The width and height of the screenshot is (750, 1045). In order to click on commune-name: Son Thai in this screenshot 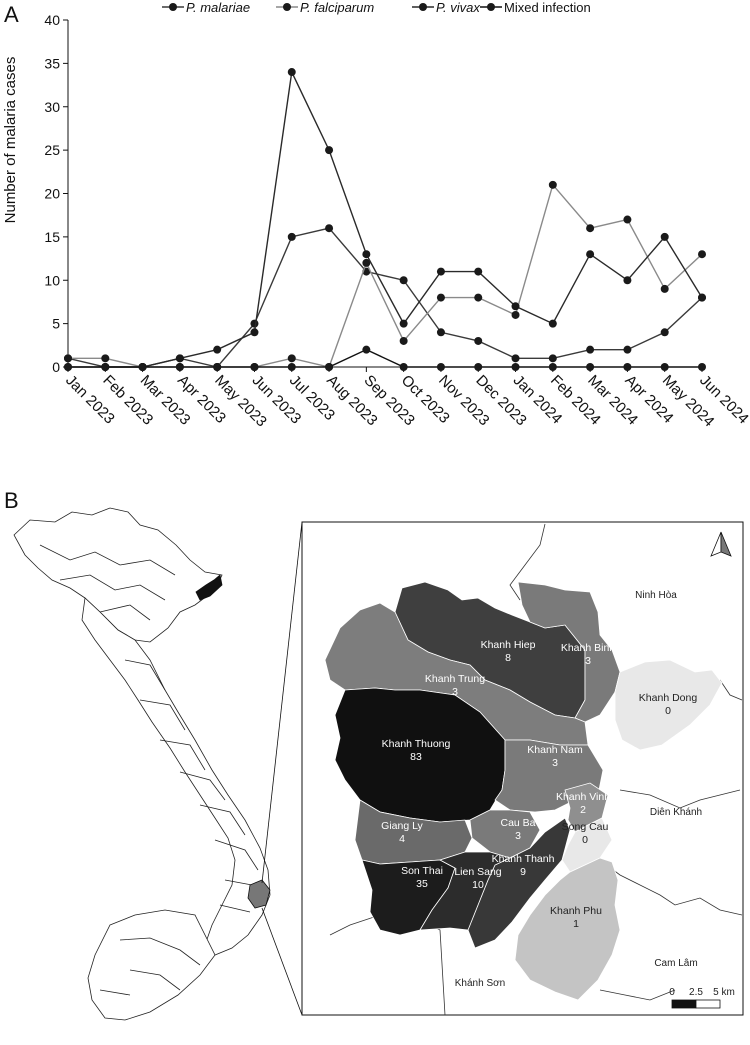, I will do `click(422, 871)`.